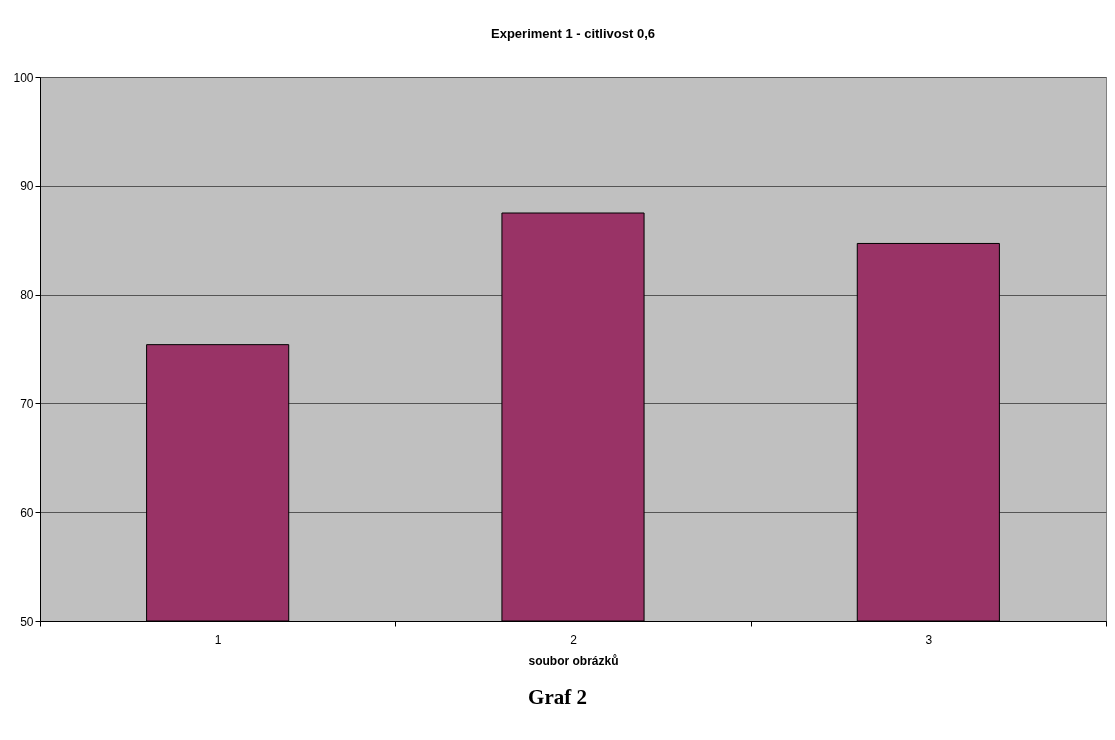  Describe the element at coordinates (218, 639) in the screenshot. I see `x-tick-label: 1` at that location.